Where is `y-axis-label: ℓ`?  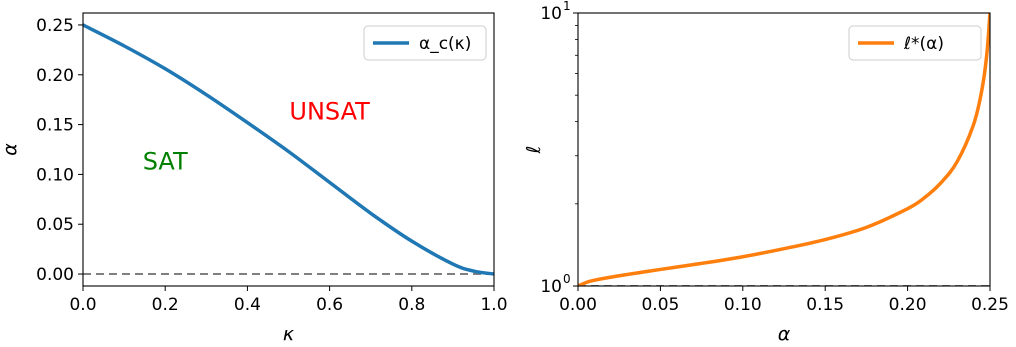
y-axis-label: ℓ is located at coordinates (534, 150).